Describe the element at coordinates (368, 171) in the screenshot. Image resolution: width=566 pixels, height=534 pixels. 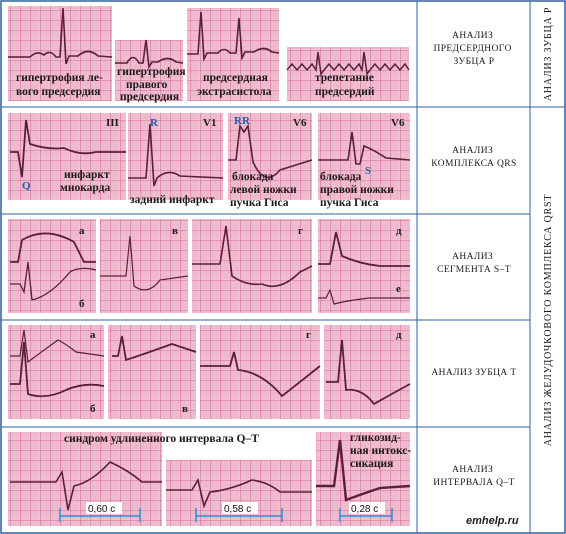
I see `wave-label-s: S` at that location.